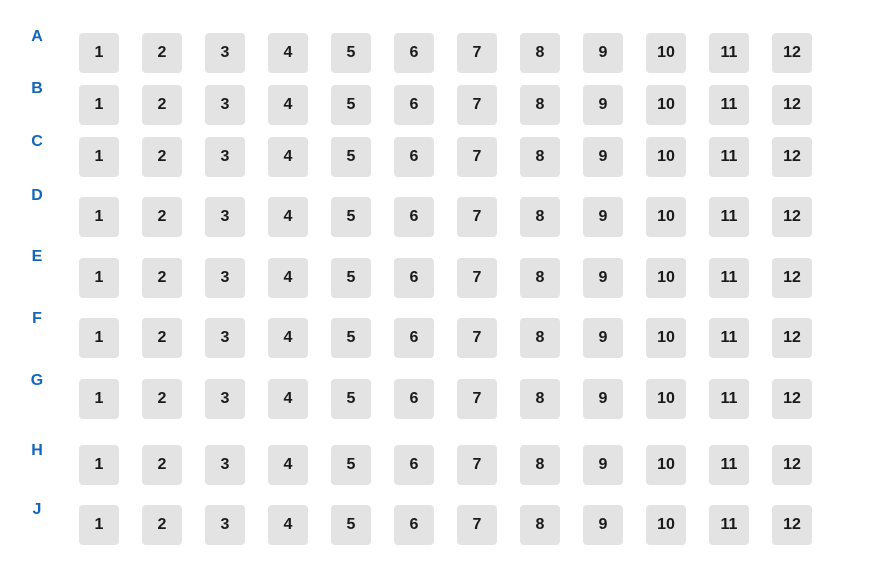 This screenshot has height=582, width=891. What do you see at coordinates (540, 105) in the screenshot?
I see `seat-button-b8: 8` at bounding box center [540, 105].